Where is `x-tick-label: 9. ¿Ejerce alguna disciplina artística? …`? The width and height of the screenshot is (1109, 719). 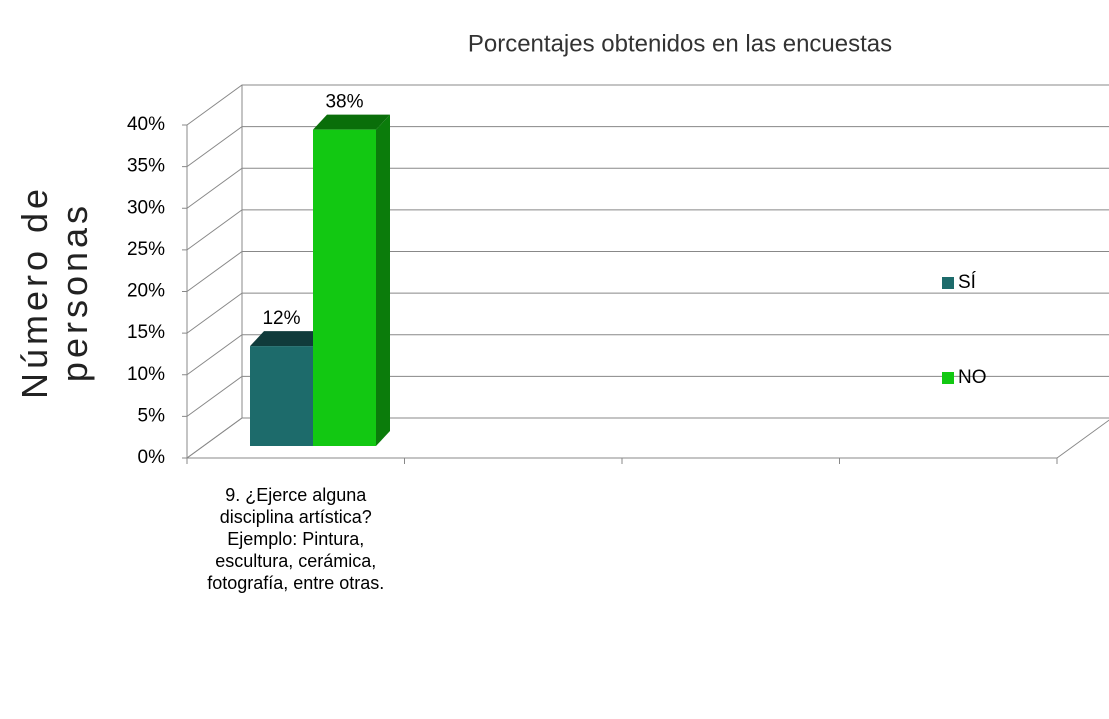 x-tick-label: 9. ¿Ejerce alguna disciplina artística? … is located at coordinates (296, 539).